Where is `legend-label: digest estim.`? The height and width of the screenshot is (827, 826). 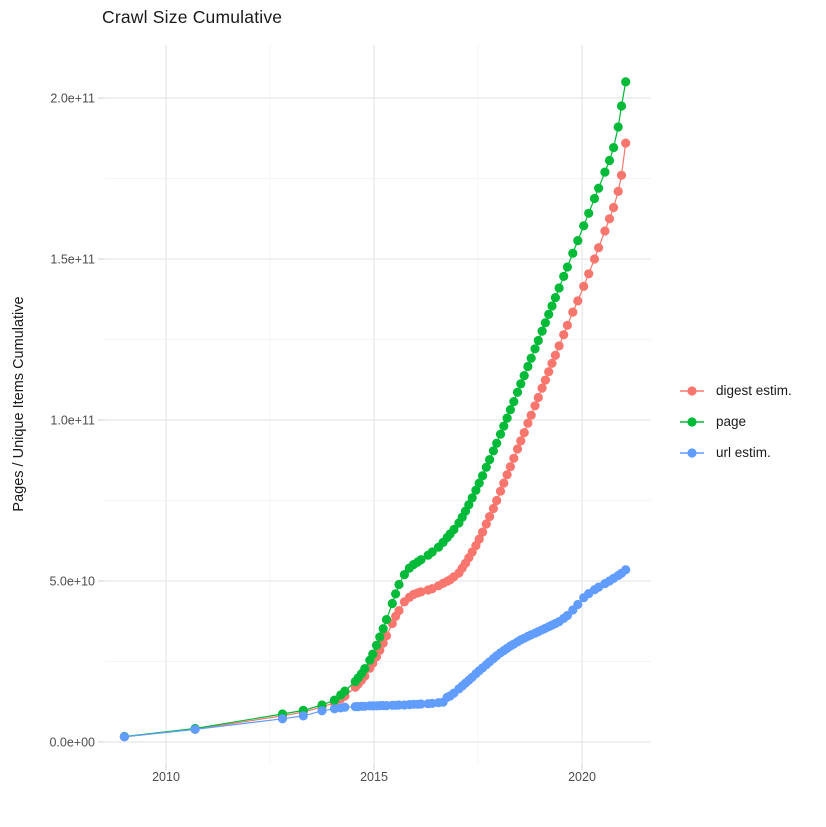
legend-label: digest estim. is located at coordinates (754, 390).